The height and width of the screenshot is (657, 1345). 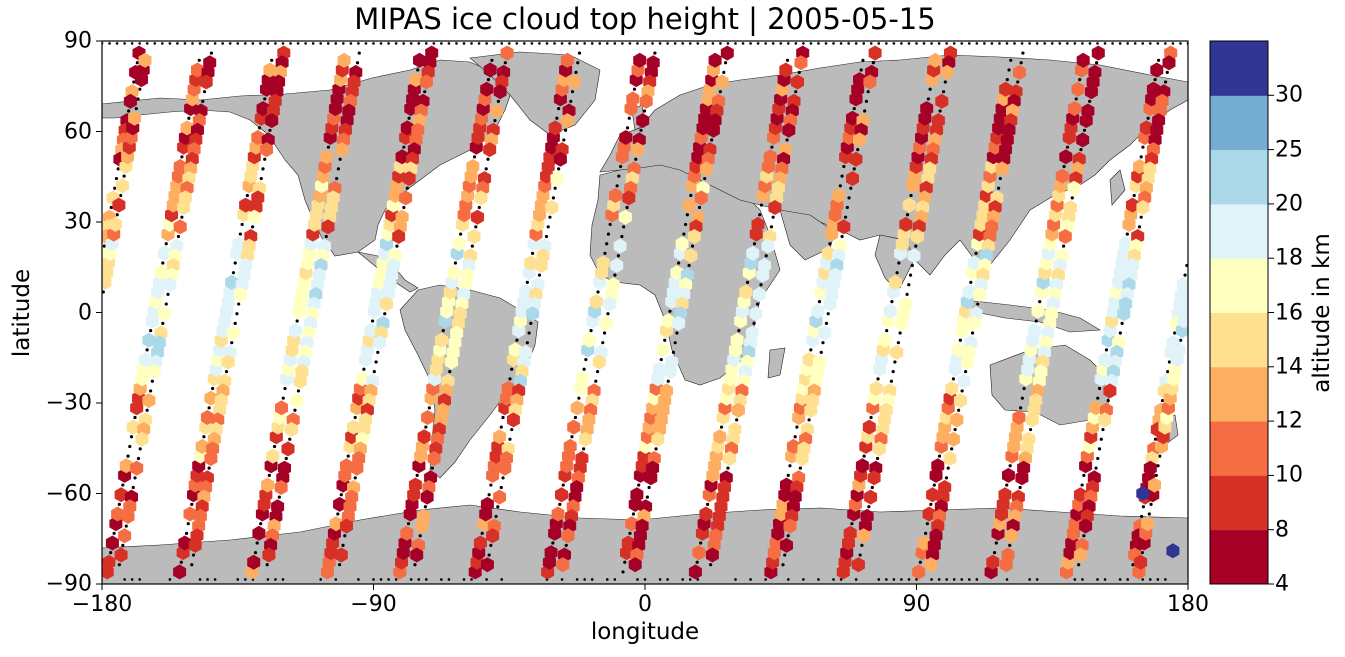 I want to click on colorbar-tick-label: 20, so click(x=1289, y=204).